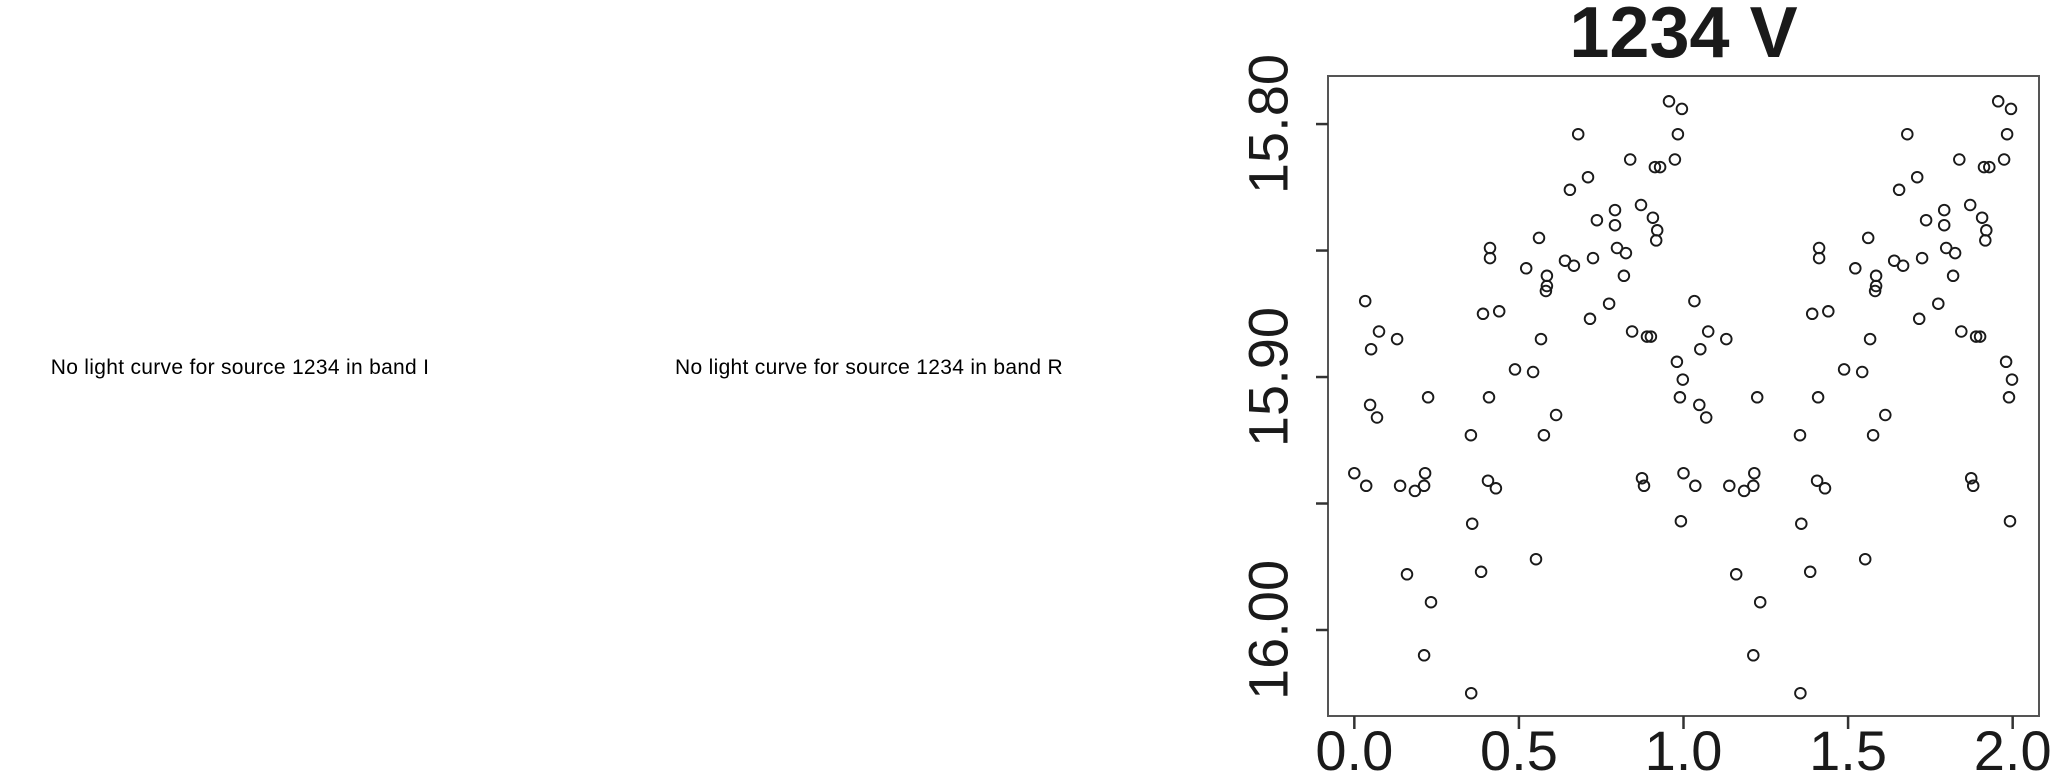  What do you see at coordinates (1519, 748) in the screenshot?
I see `x-tick-label: 0.5` at bounding box center [1519, 748].